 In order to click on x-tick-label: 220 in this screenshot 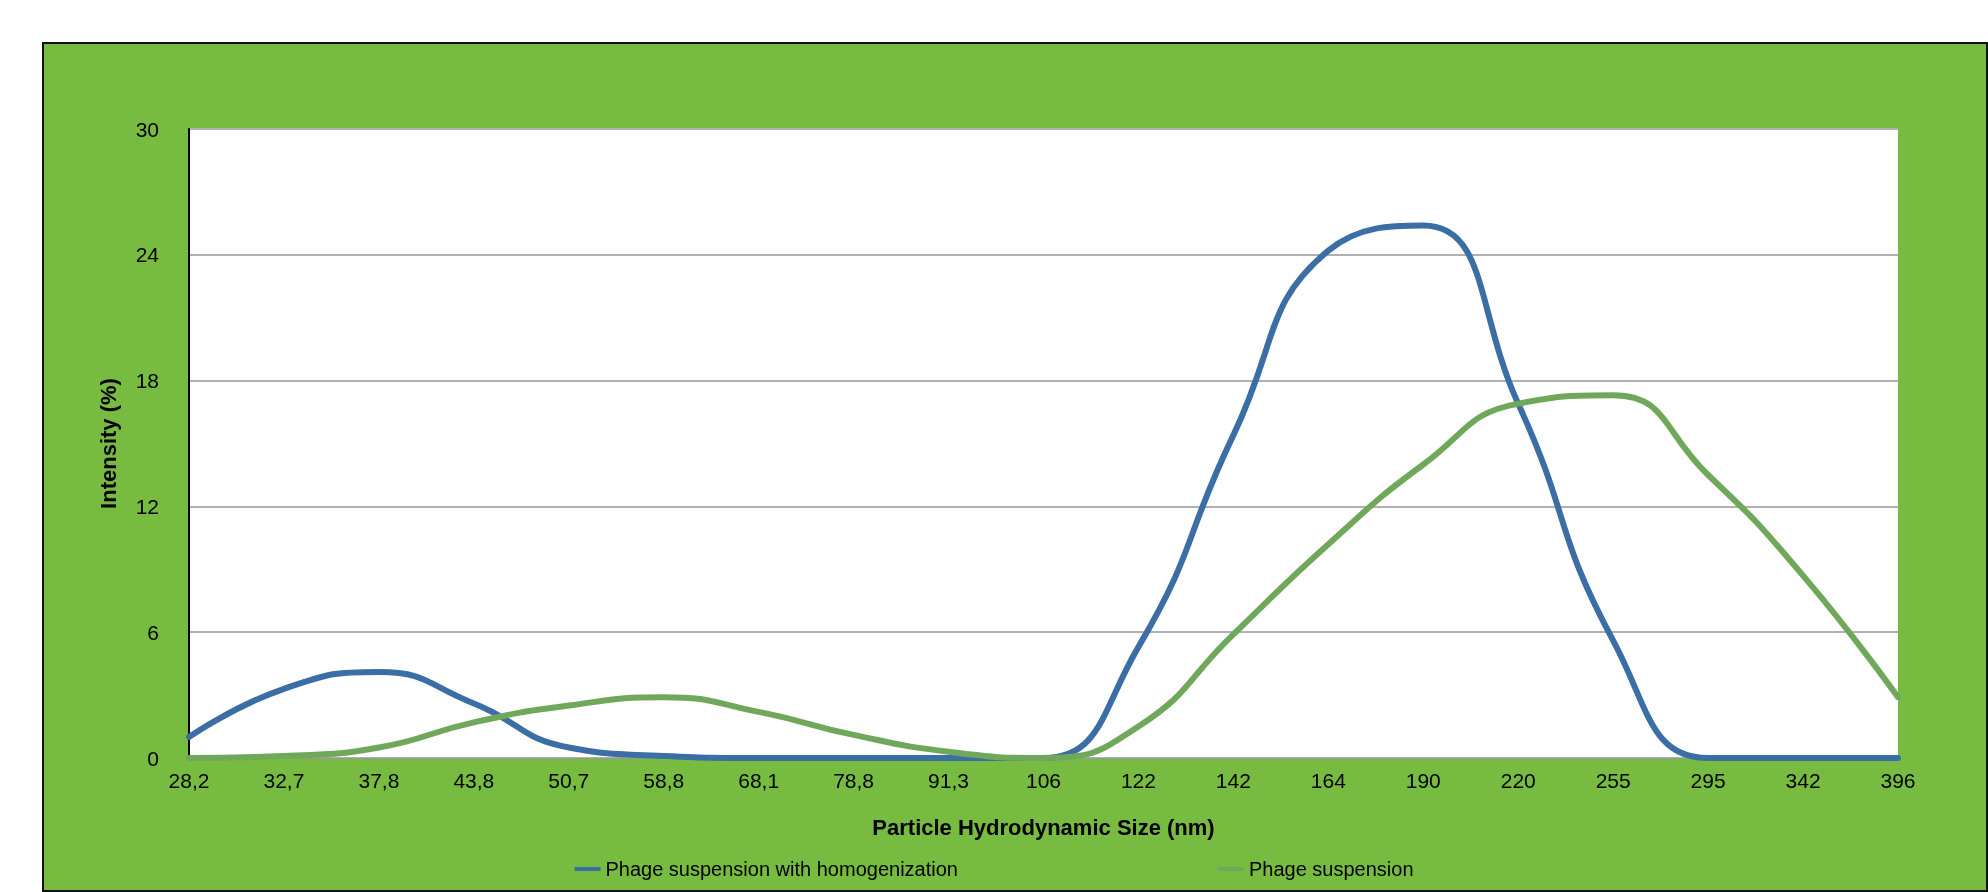, I will do `click(1518, 780)`.